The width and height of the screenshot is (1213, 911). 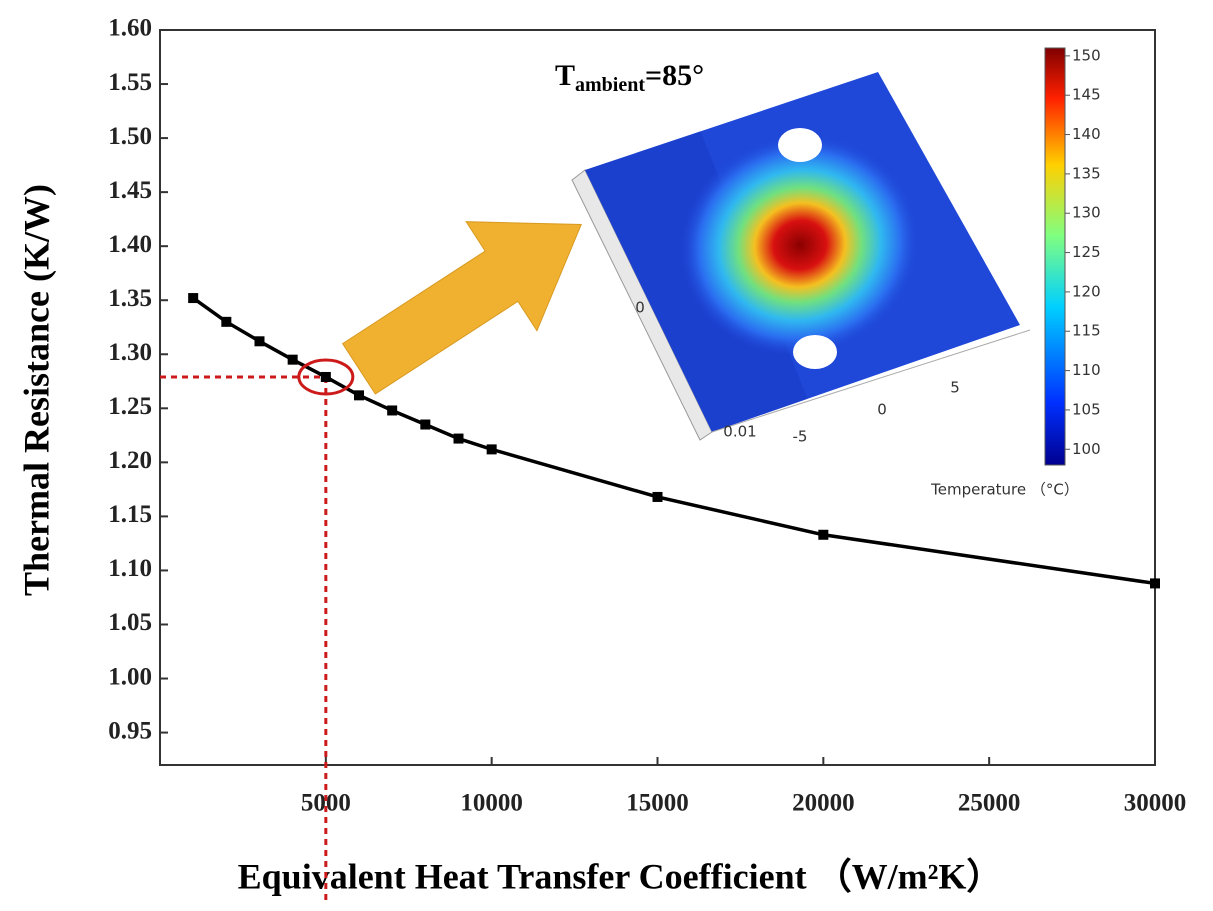 I want to click on colorbar-tick-label: 105, so click(x=1086, y=409).